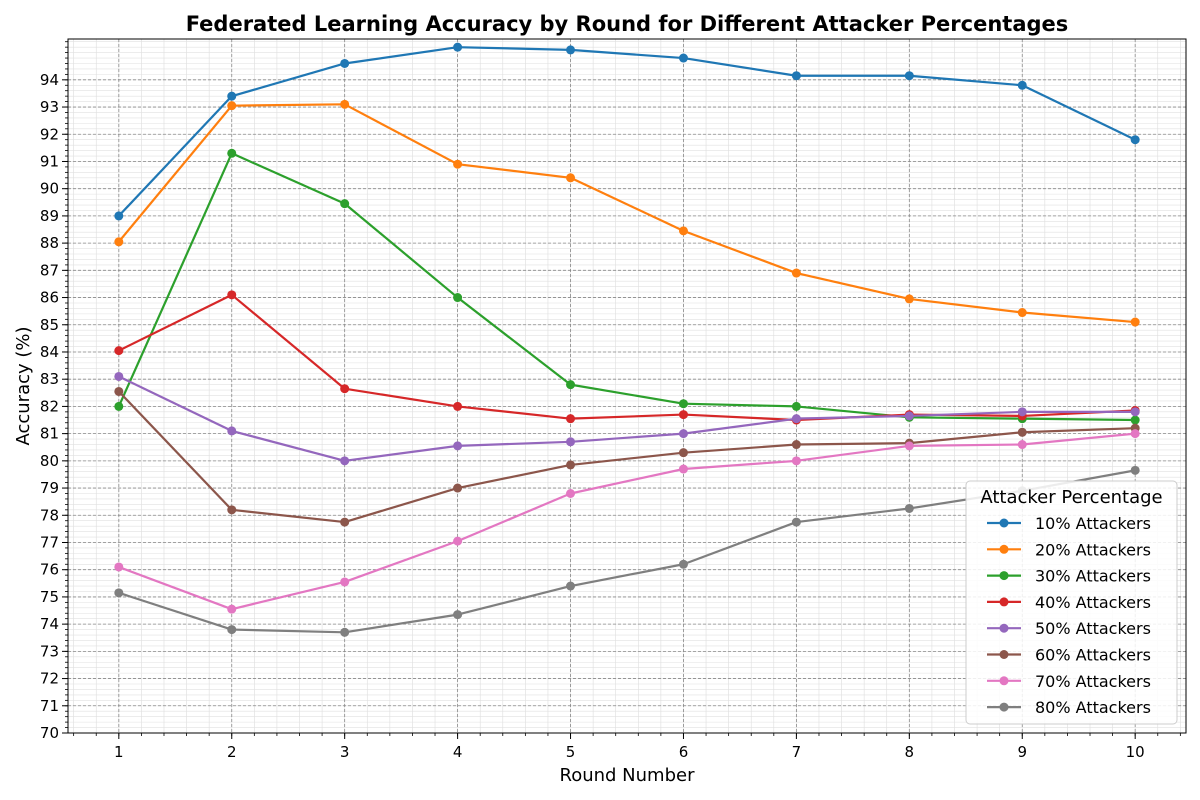 This screenshot has height=800, width=1200. What do you see at coordinates (458, 752) in the screenshot?
I see `x-tick-label: 4` at bounding box center [458, 752].